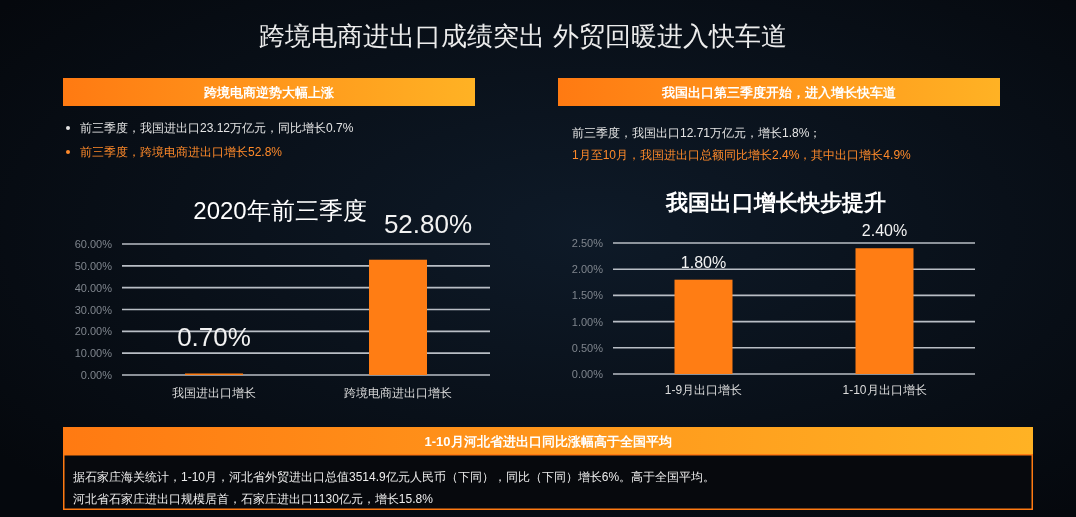  I want to click on data-label: 2.40%, so click(884, 231).